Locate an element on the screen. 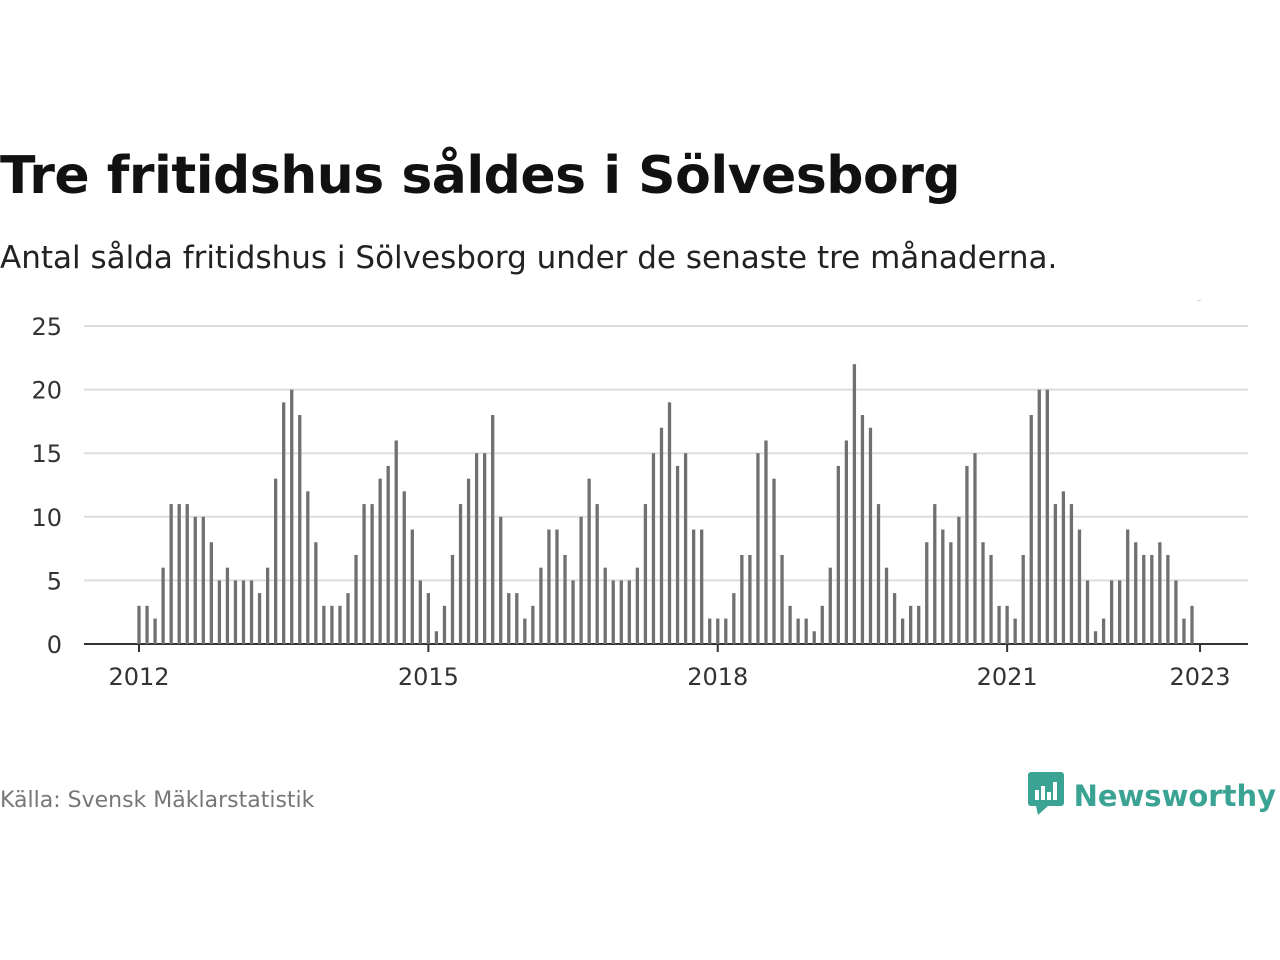 This screenshot has height=960, width=1280. brand-name: Newsworthy is located at coordinates (1174, 796).